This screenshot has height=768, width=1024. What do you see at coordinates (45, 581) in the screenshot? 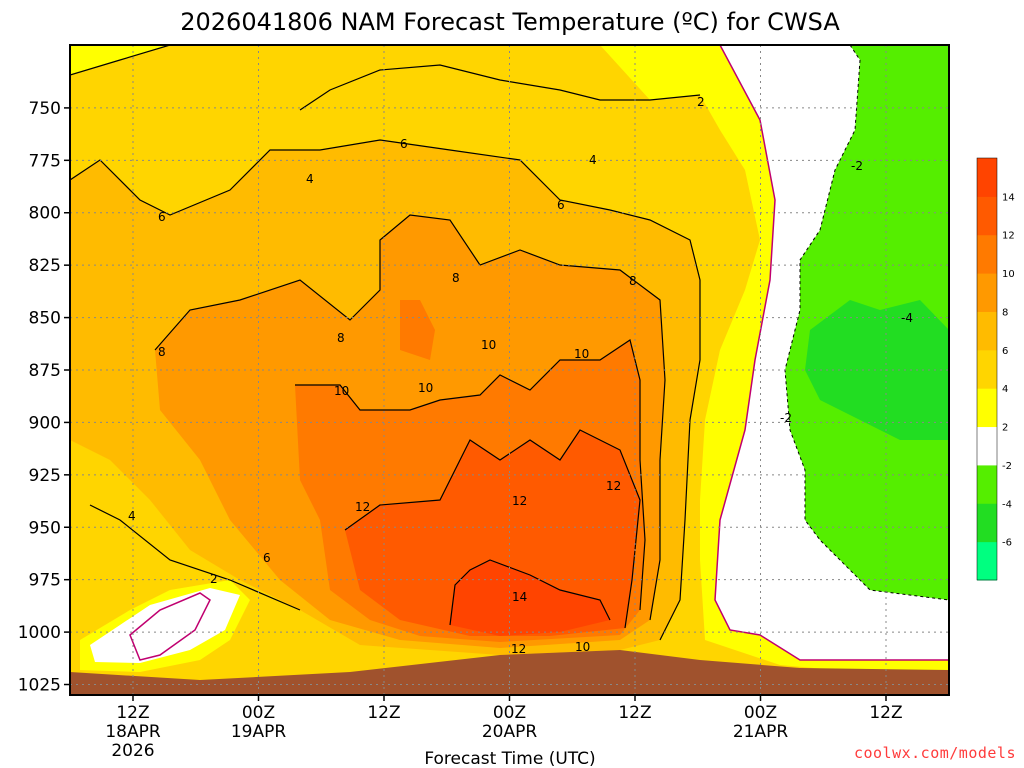
I see `y-tick-label: 975` at bounding box center [45, 581].